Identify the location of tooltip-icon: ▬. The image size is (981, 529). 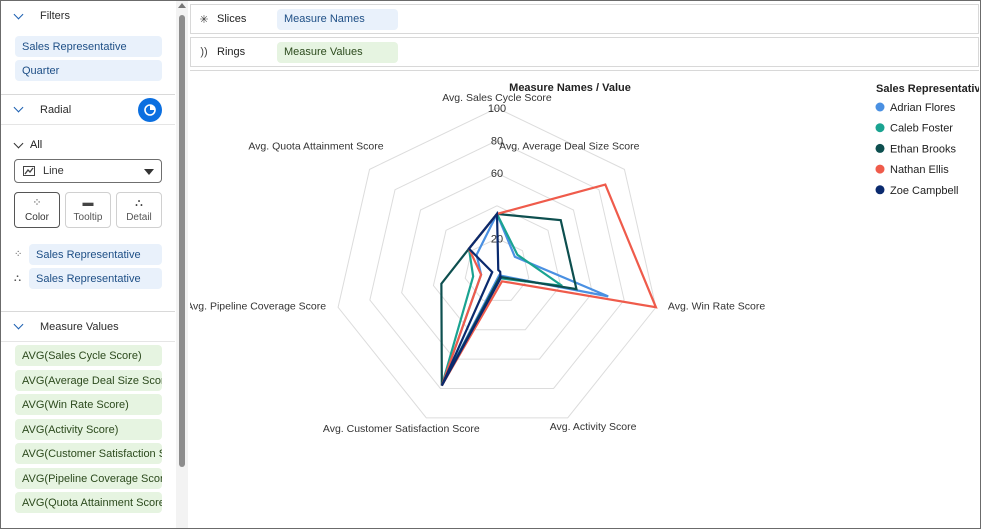
(88, 202).